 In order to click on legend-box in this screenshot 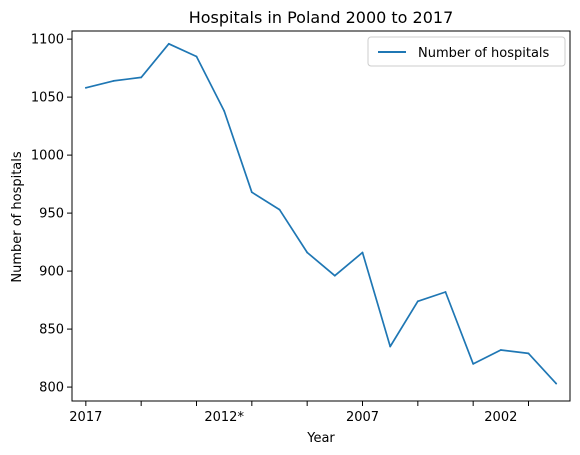, I will do `click(466, 51)`.